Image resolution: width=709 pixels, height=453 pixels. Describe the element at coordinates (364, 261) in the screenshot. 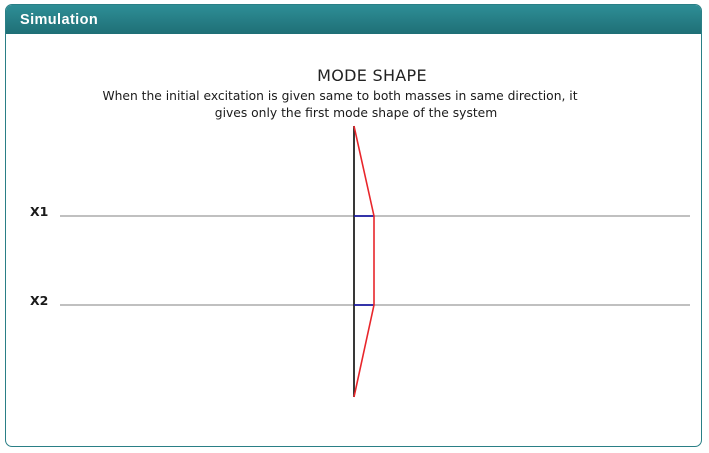

I see `first-mode-shape-curve` at that location.